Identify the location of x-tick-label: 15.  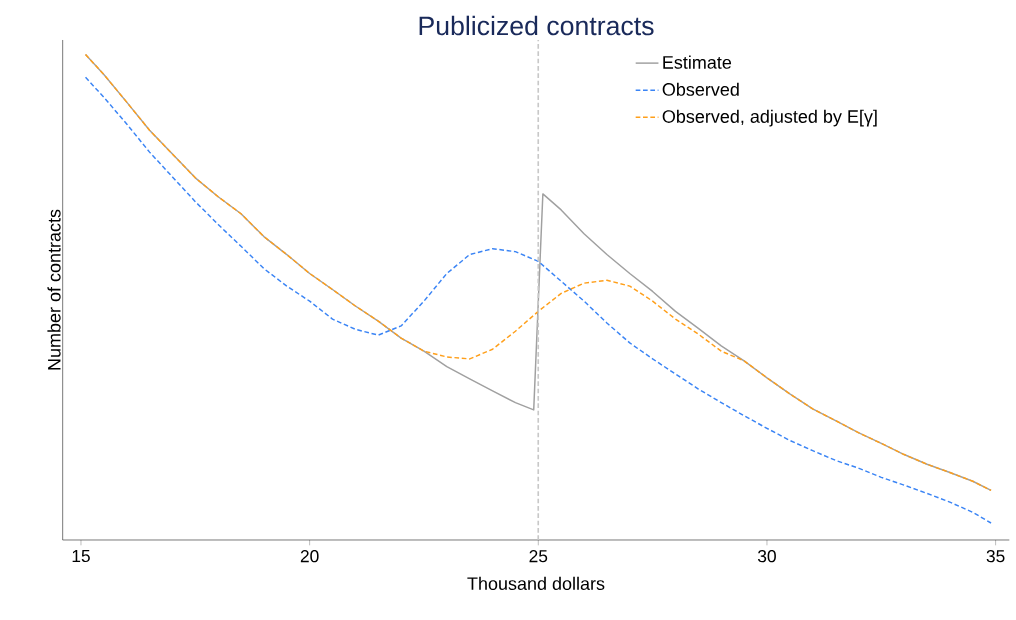
(81, 556).